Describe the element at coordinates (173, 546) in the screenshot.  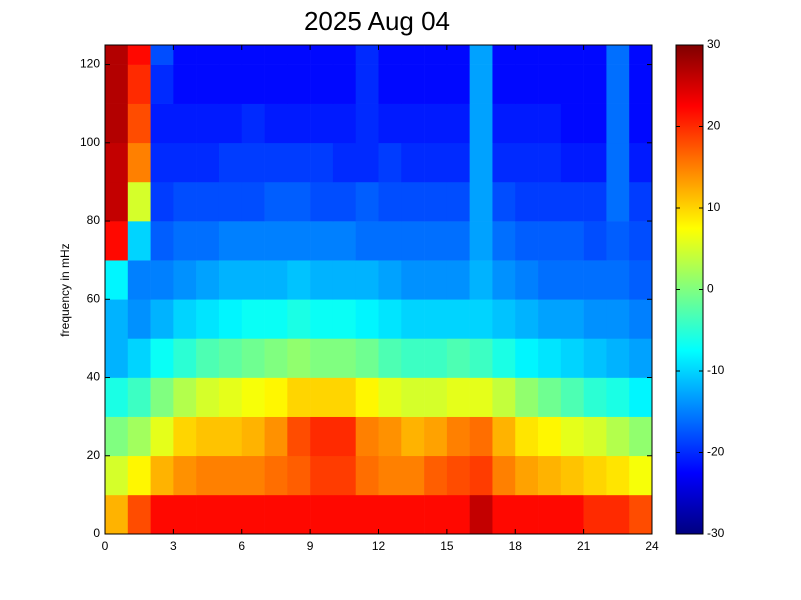
I see `x-tick-label: 3` at that location.